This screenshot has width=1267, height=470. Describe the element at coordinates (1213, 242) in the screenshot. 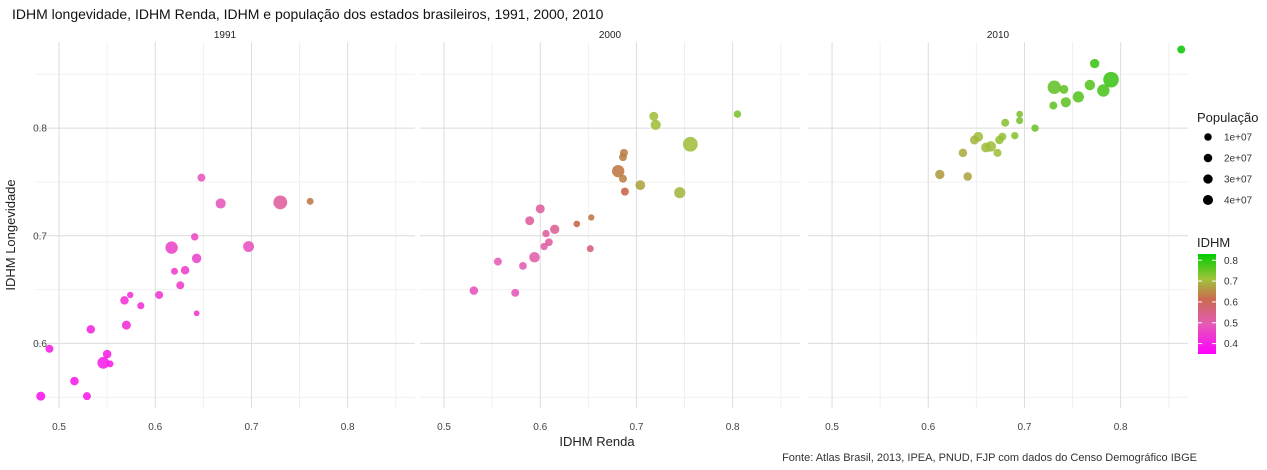

I see `color-legend-title: IDHM` at that location.